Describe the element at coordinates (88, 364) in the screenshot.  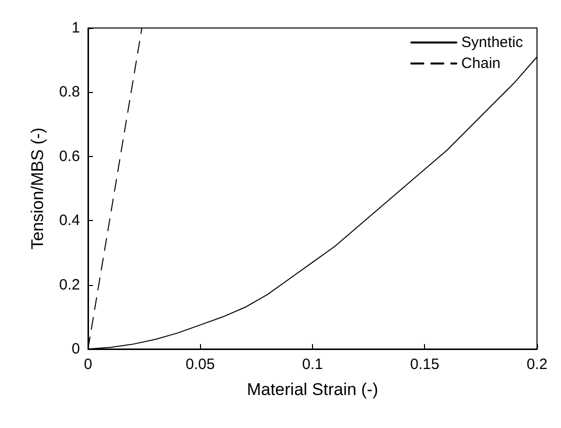
I see `x-tick-label: 0` at that location.